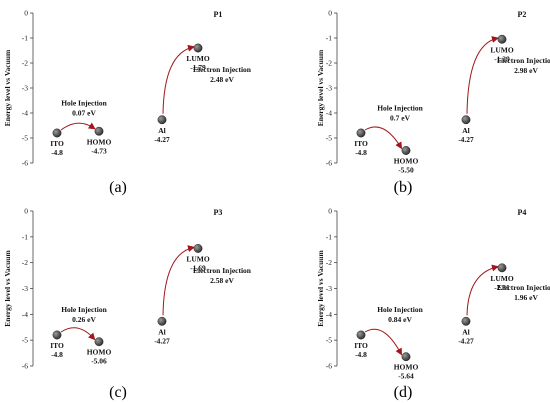 Image resolution: width=550 pixels, height=403 pixels. Describe the element at coordinates (403, 392) in the screenshot. I see `panel-caption: (d)` at that location.